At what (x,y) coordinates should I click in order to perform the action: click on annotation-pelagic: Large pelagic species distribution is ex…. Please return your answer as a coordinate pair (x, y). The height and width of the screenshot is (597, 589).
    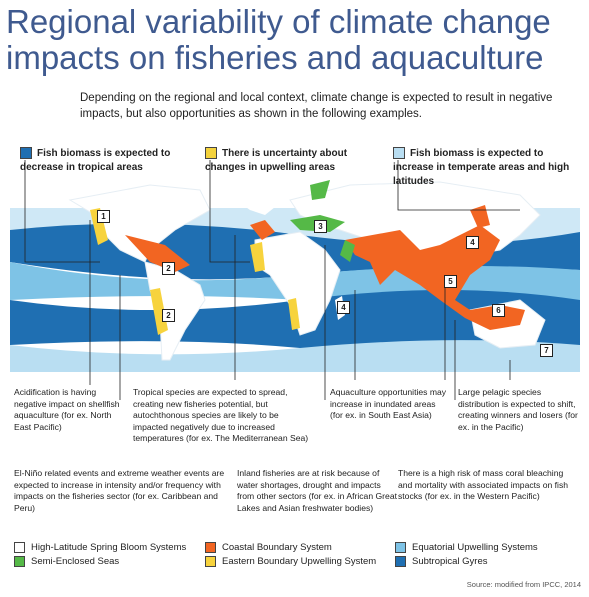
    Looking at the image, I should click on (518, 409).